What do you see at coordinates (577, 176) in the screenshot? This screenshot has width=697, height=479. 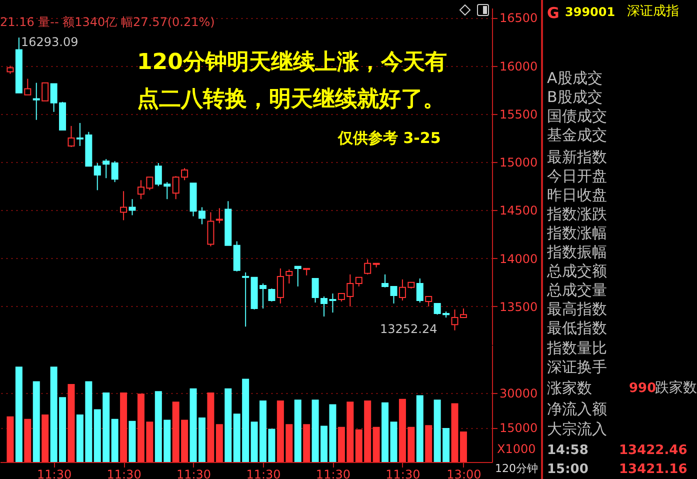 I see `text: 今日开盘` at bounding box center [577, 176].